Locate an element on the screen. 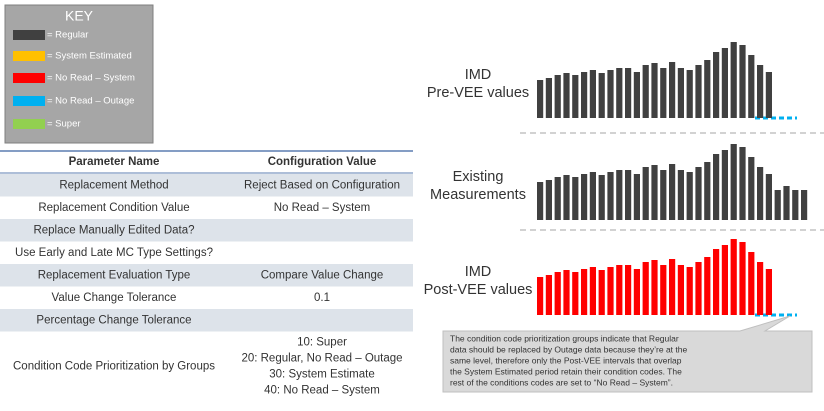  table-cell: 30: System Estimate is located at coordinates (321, 375).